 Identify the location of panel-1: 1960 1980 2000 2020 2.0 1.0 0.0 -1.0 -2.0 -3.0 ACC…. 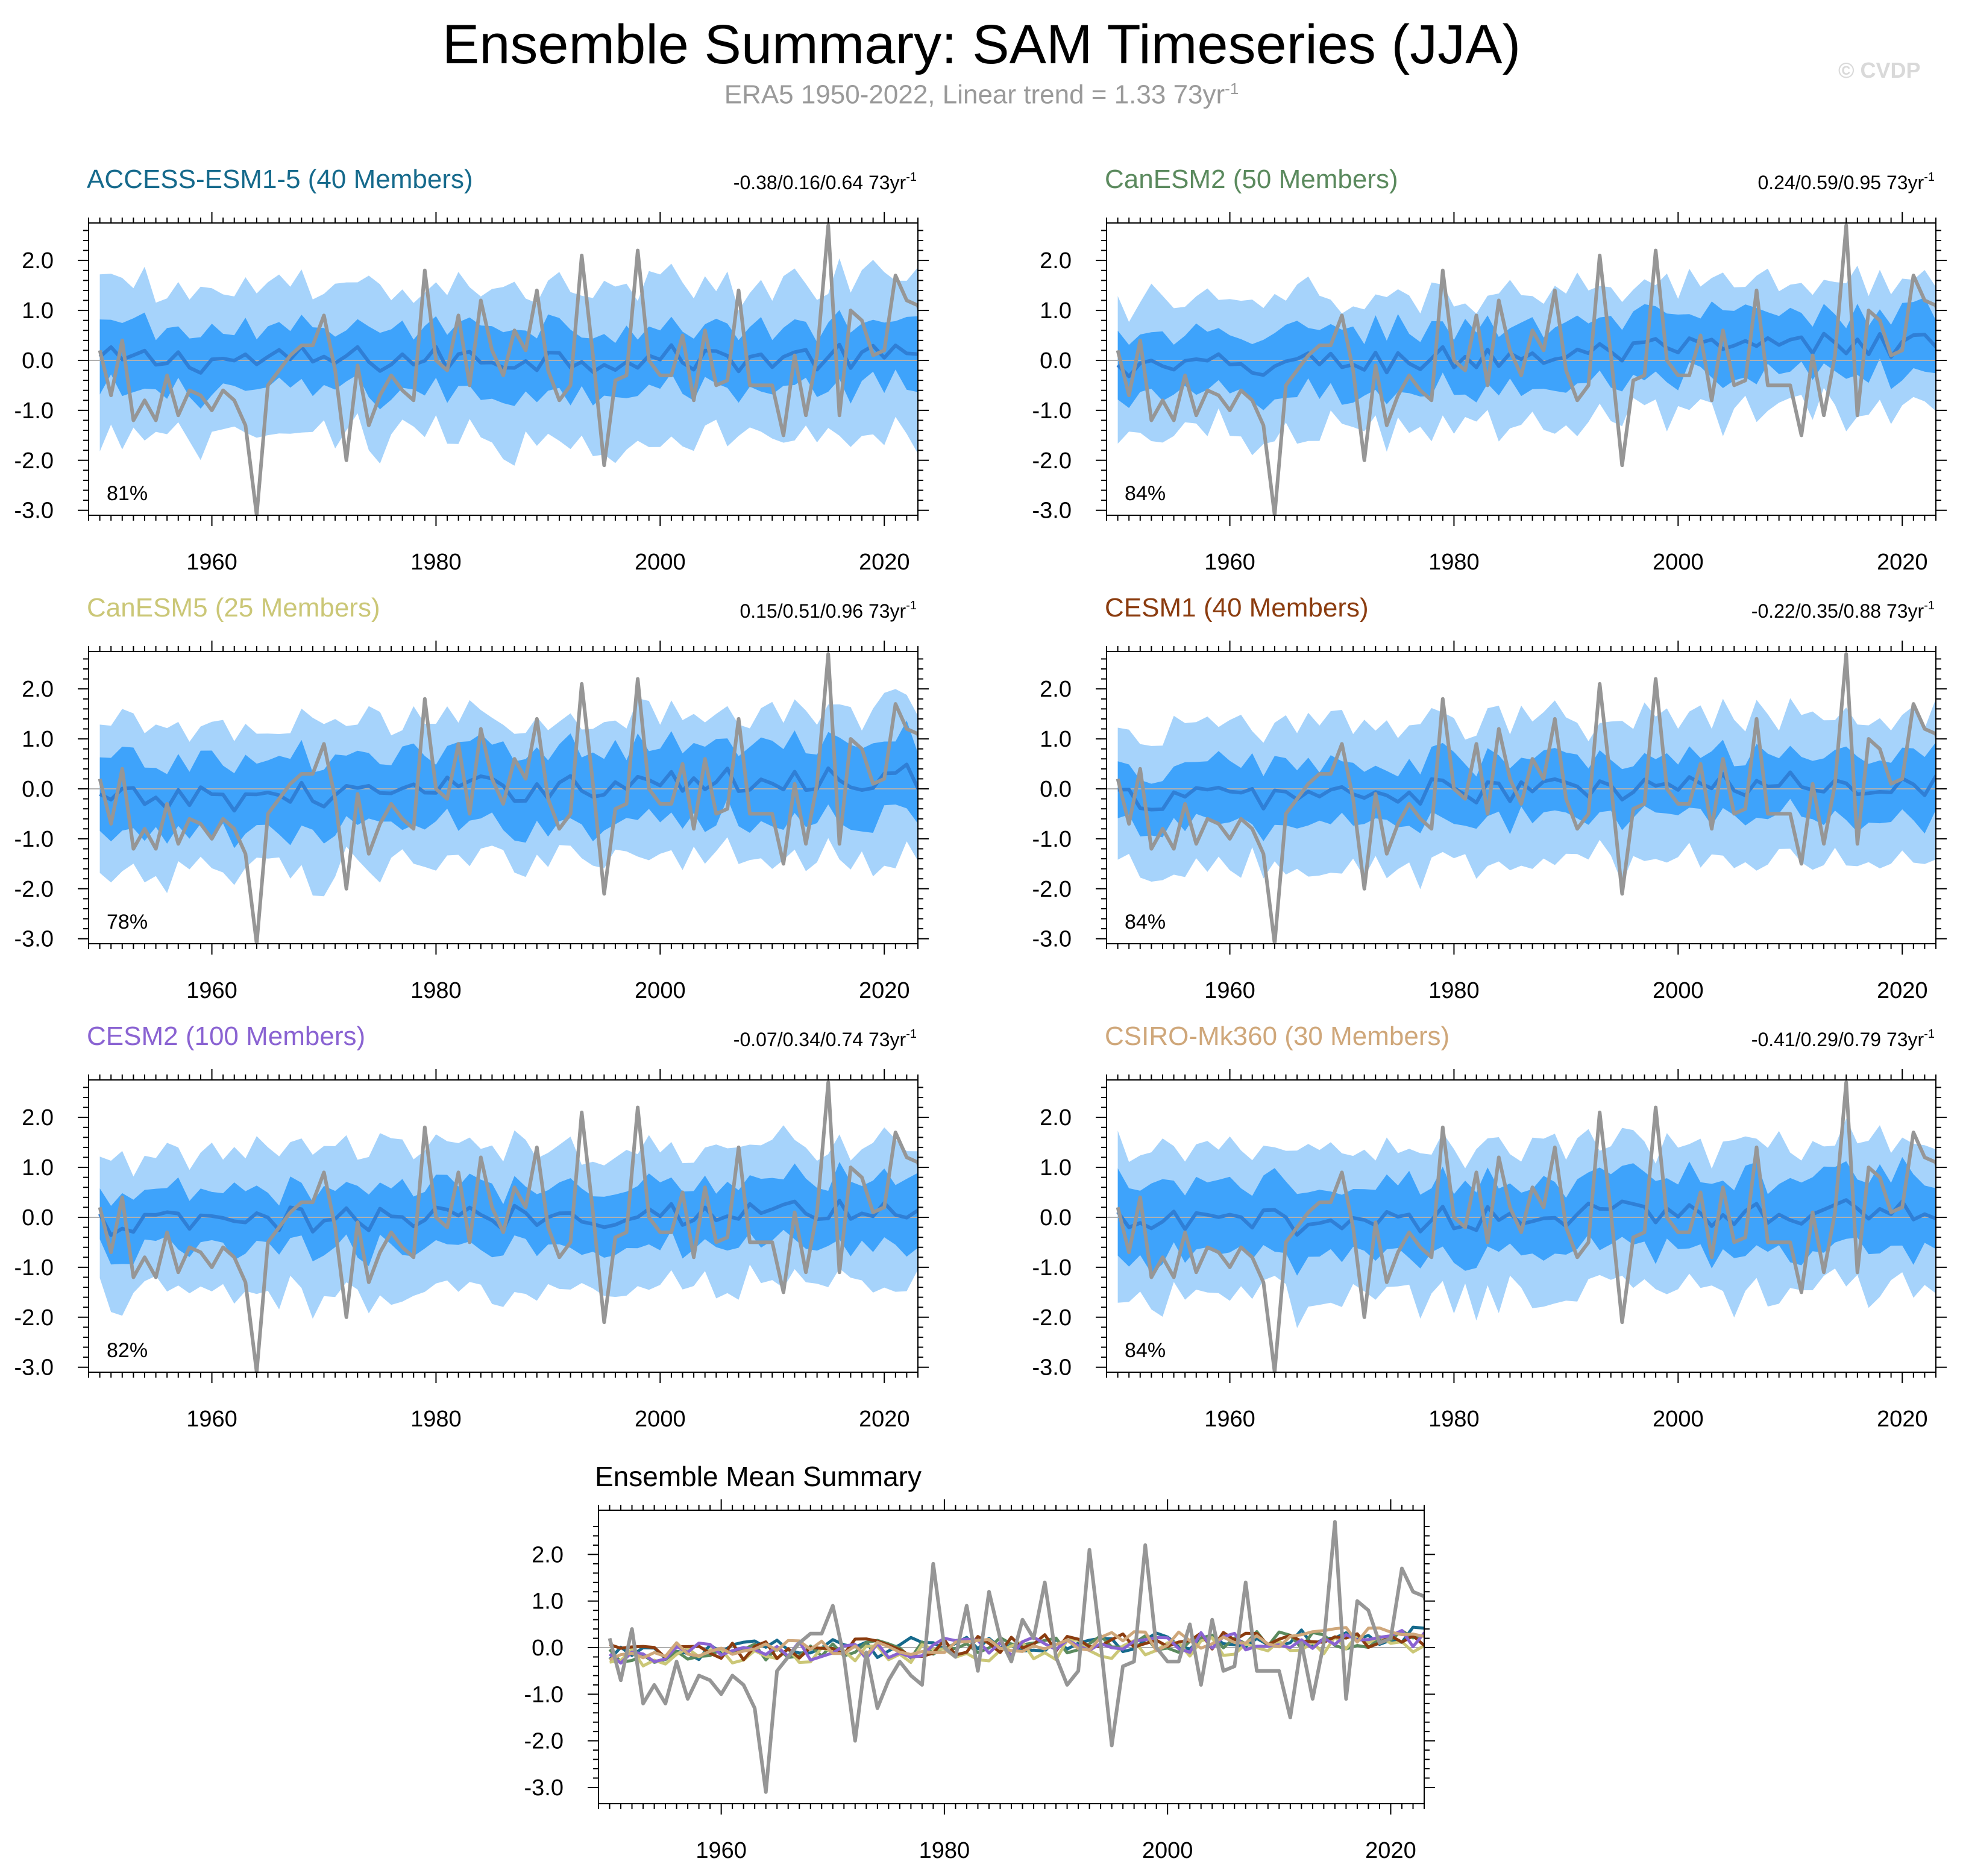
(471, 370).